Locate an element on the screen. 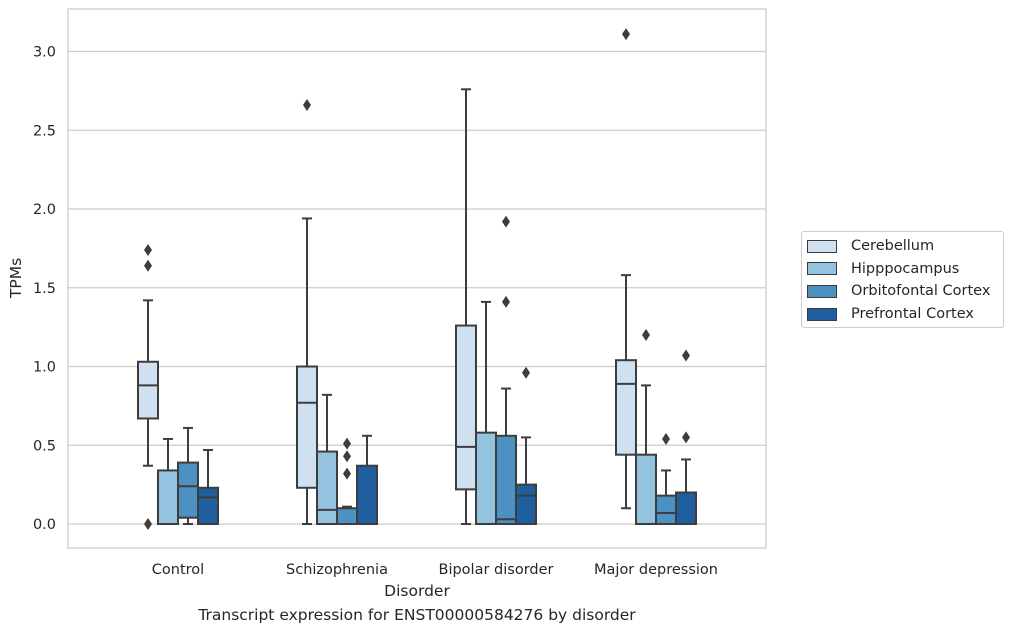 Image resolution: width=1014 pixels, height=634 pixels. x-tick-label: Control is located at coordinates (178, 570).